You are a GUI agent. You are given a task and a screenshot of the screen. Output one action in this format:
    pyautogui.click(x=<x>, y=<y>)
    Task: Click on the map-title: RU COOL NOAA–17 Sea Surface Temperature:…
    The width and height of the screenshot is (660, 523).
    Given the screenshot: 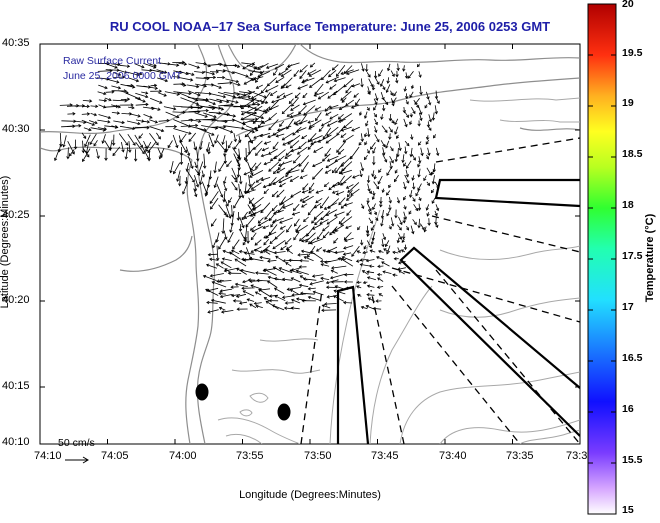 What is the action you would take?
    pyautogui.click(x=330, y=26)
    